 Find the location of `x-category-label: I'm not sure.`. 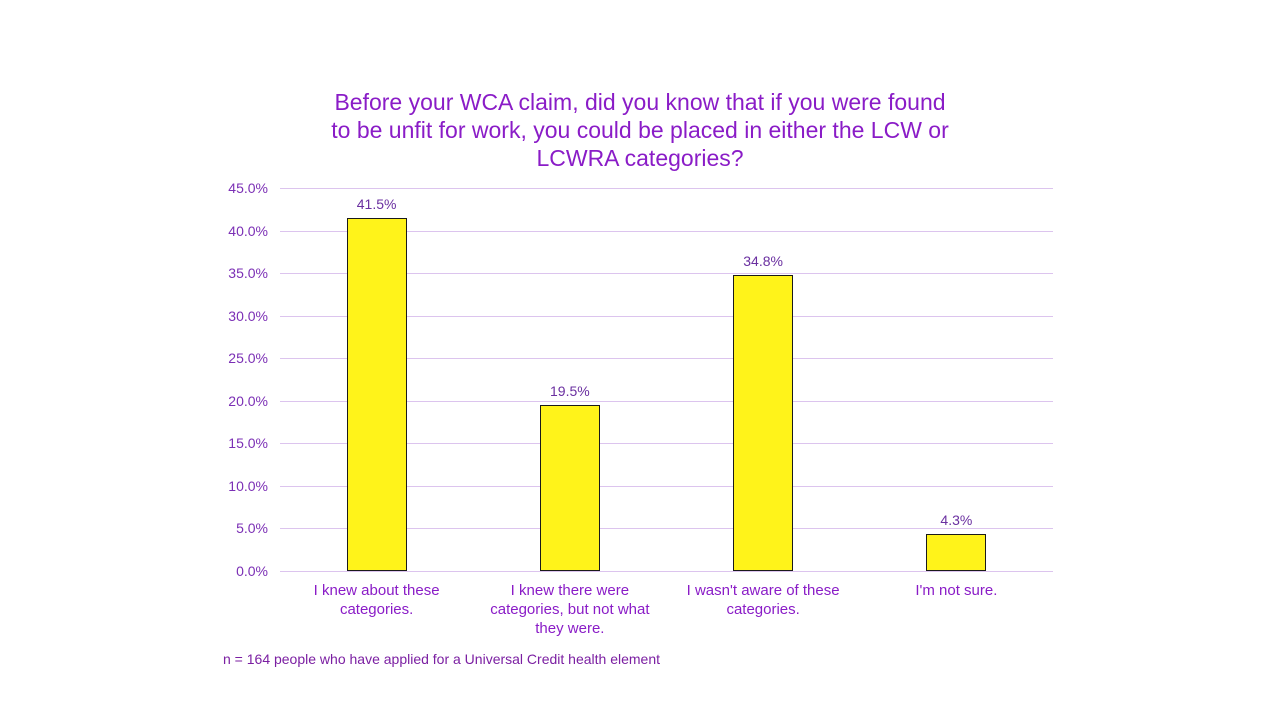

x-category-label: I'm not sure. is located at coordinates (956, 590).